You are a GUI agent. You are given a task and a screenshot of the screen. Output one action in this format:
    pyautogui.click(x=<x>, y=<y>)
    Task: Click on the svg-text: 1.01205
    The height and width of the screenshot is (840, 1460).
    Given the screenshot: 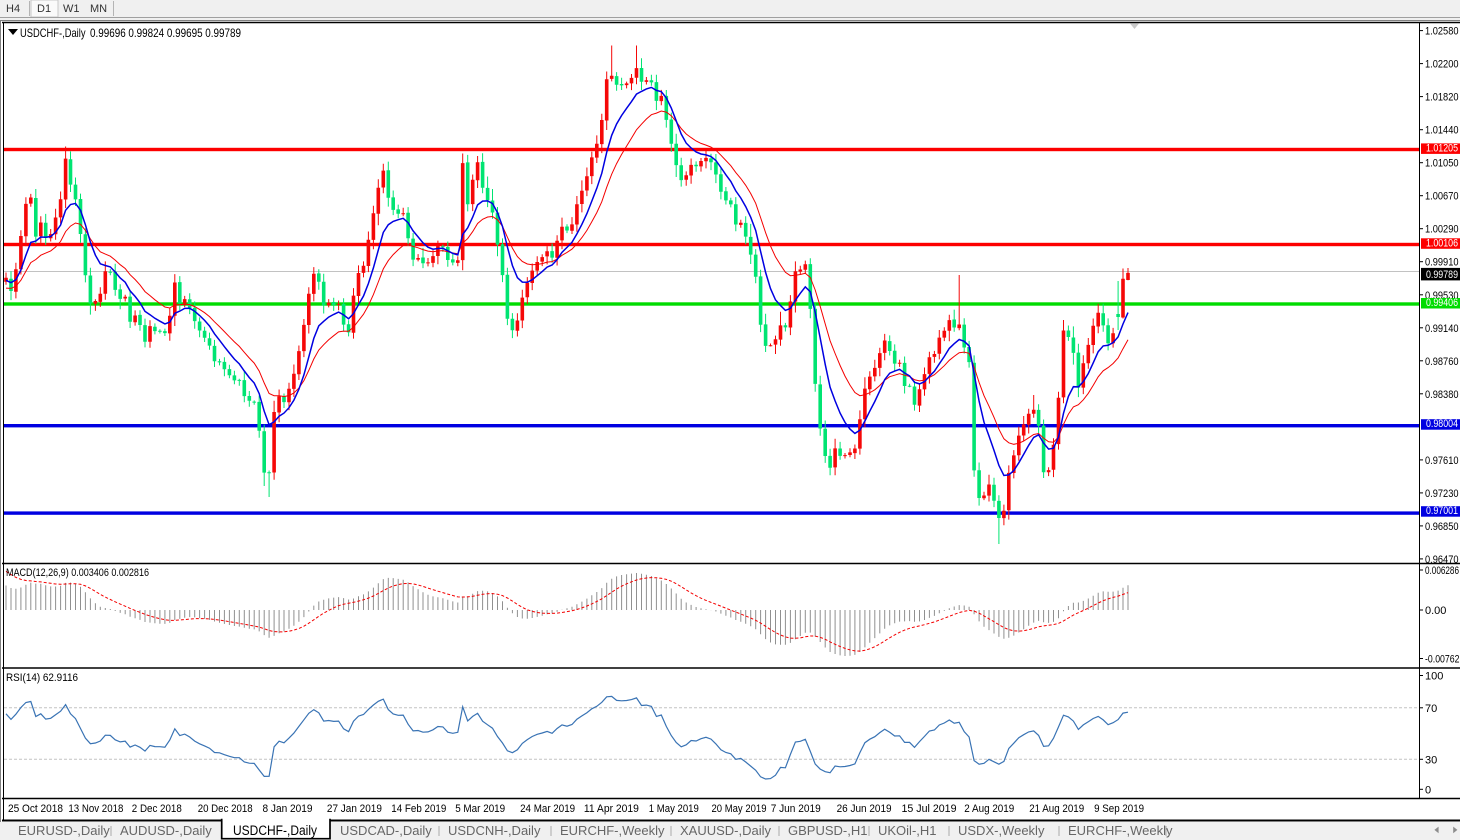 What is the action you would take?
    pyautogui.click(x=1442, y=148)
    